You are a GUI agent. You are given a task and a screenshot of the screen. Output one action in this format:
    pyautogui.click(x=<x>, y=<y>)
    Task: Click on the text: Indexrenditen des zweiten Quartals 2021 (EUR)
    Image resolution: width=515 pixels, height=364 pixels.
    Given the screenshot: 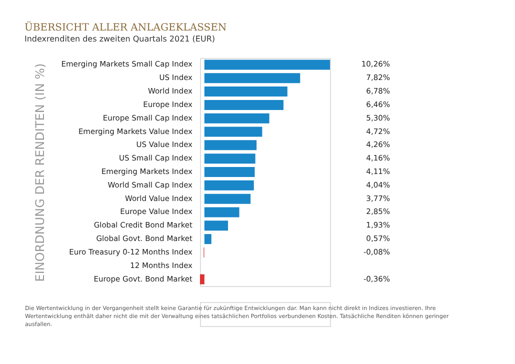 What is the action you would take?
    pyautogui.click(x=120, y=39)
    